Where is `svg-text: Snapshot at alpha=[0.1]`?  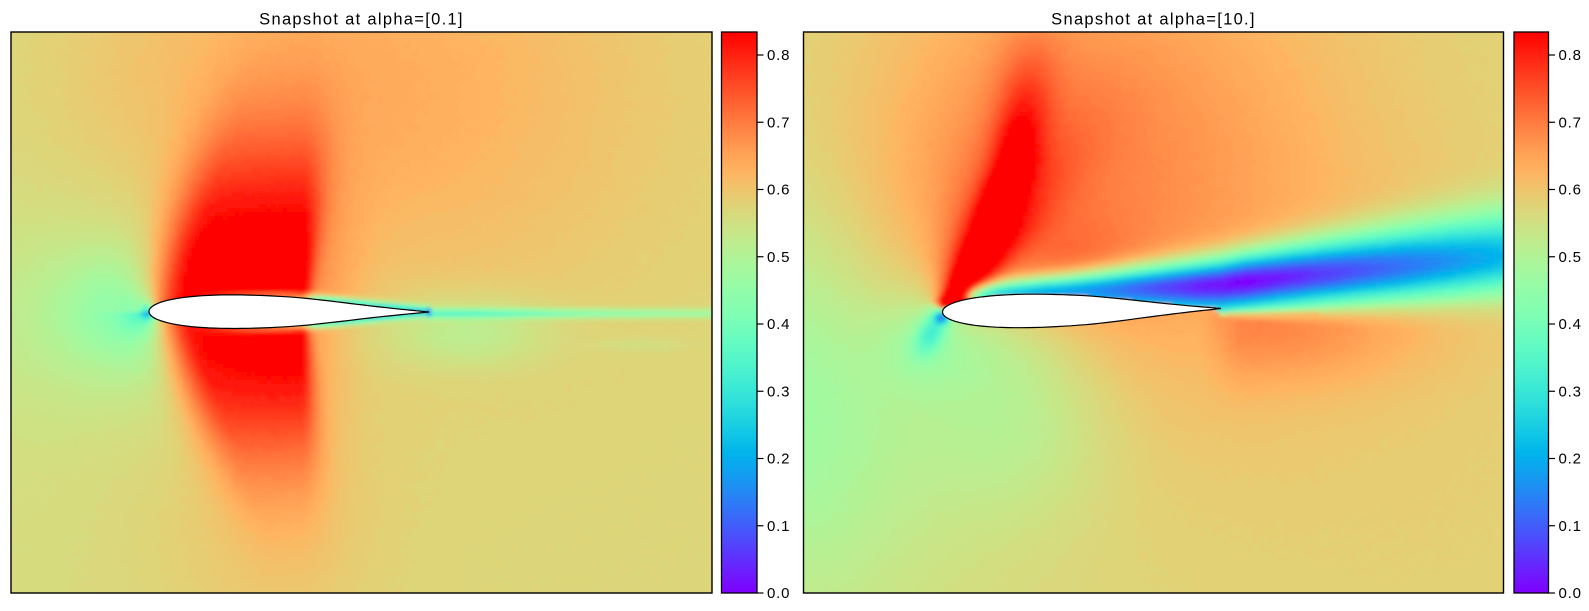 svg-text: Snapshot at alpha=[0.1] is located at coordinates (361, 20).